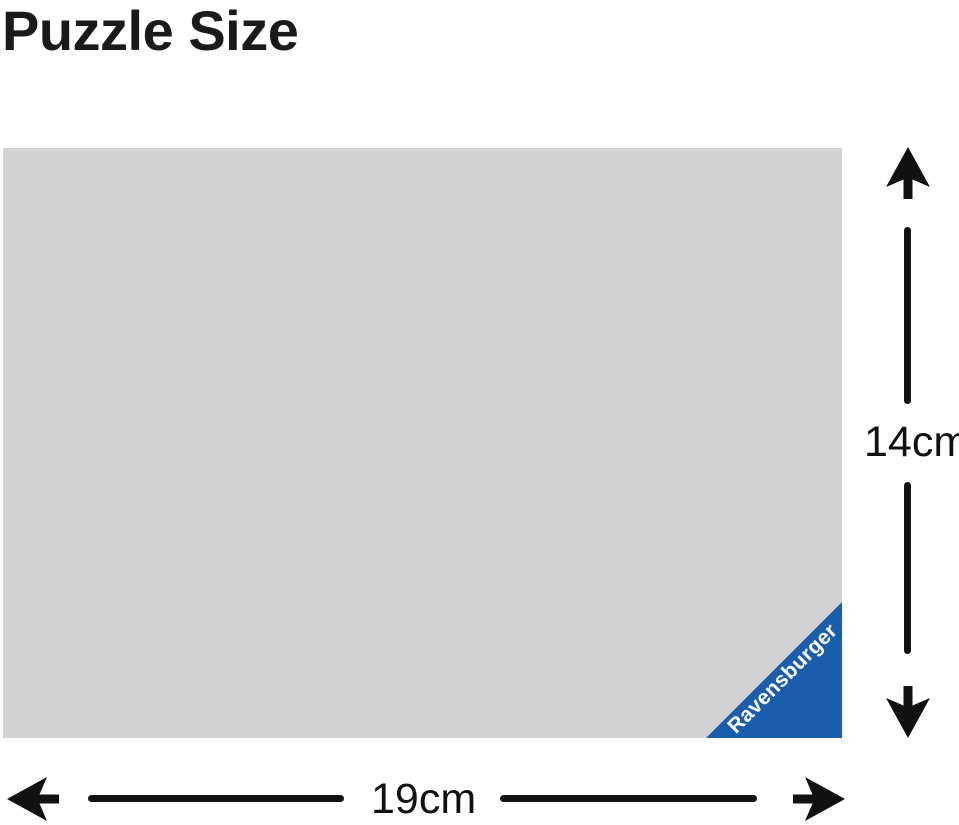 The image size is (959, 825). Describe the element at coordinates (911, 442) in the screenshot. I see `height-dimension-label: 14cm` at that location.